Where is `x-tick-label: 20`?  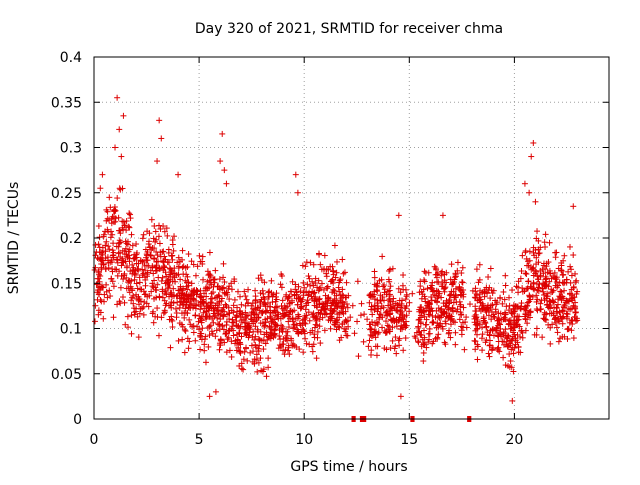 x-tick-label: 20 is located at coordinates (514, 440).